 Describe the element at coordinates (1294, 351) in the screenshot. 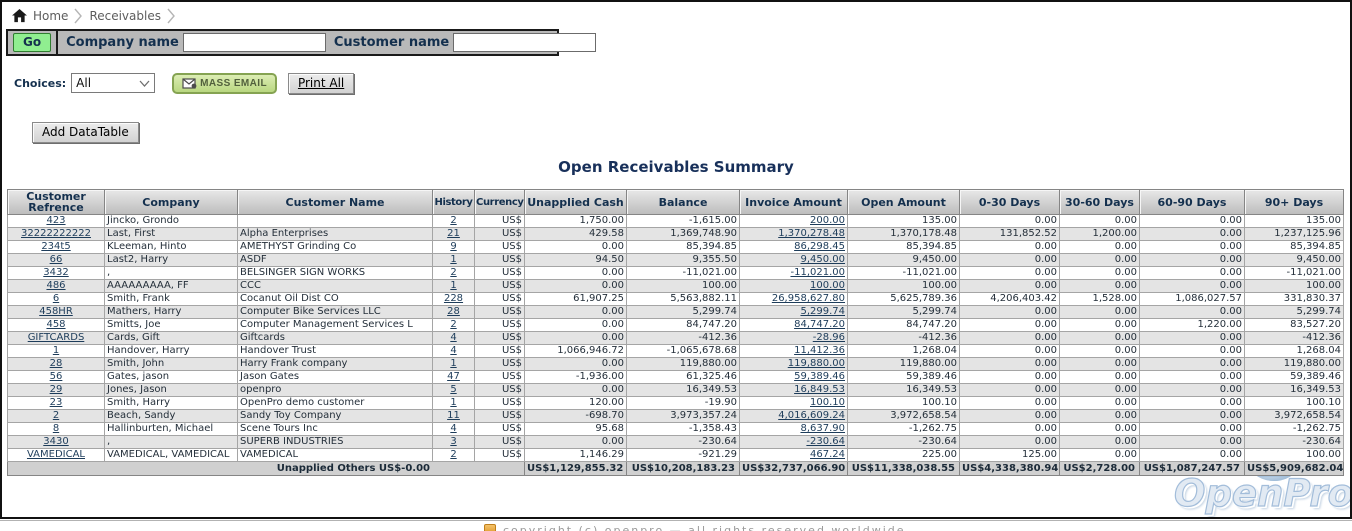

I see `cell-d90: 1,268.04` at that location.